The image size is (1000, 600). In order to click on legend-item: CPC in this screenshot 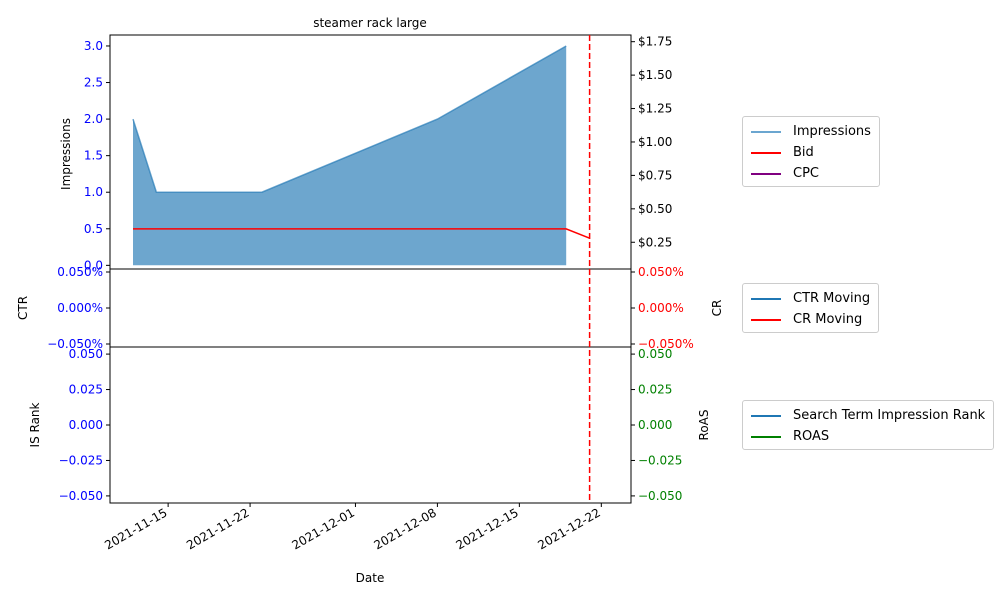, I will do `click(811, 173)`.